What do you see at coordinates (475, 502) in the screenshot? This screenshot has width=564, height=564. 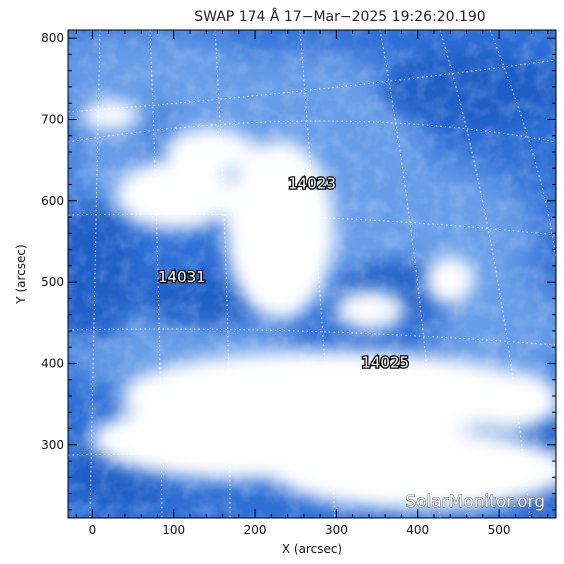 I see `solarmonitor-watermark: SolarMonitor.org` at bounding box center [475, 502].